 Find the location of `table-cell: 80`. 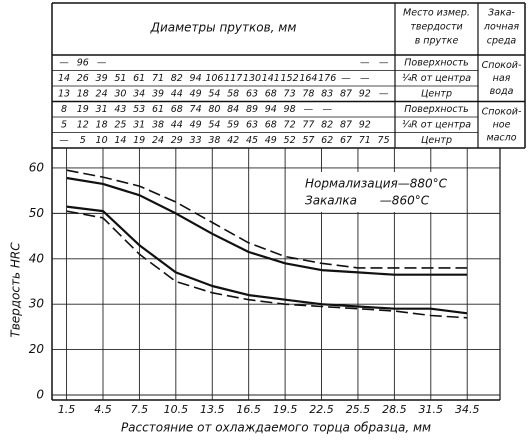

table-cell: 80 is located at coordinates (214, 109).